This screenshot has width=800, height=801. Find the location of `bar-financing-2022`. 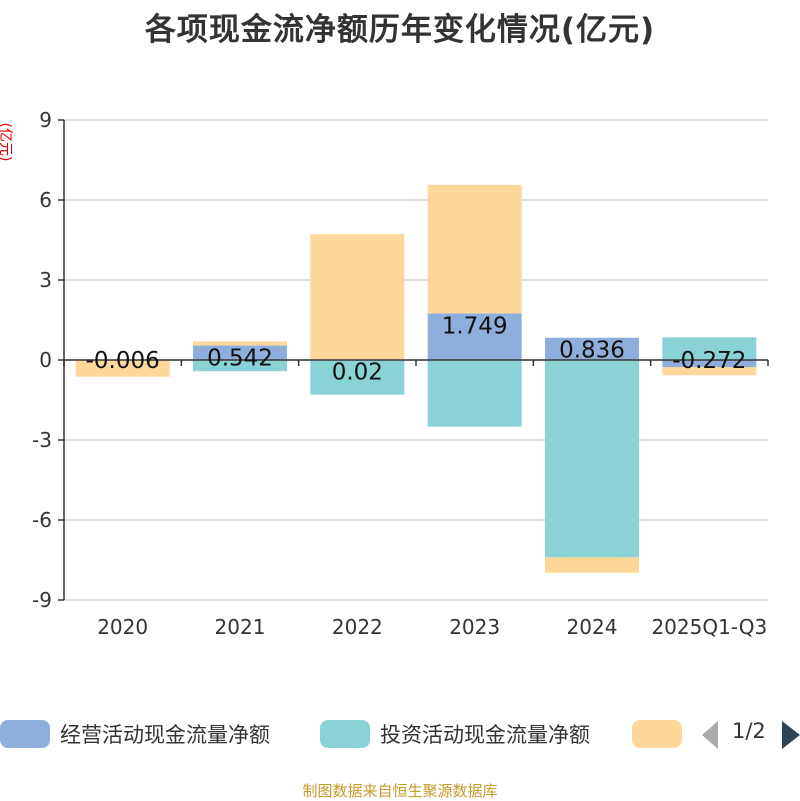

bar-financing-2022 is located at coordinates (357, 297).